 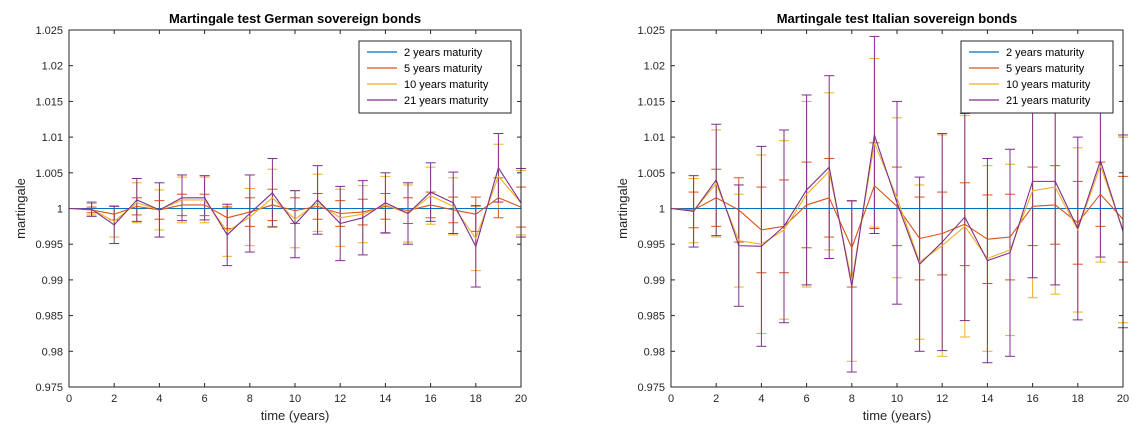 I want to click on chart-title: Martingale test German sovereign bonds, so click(x=295, y=18).